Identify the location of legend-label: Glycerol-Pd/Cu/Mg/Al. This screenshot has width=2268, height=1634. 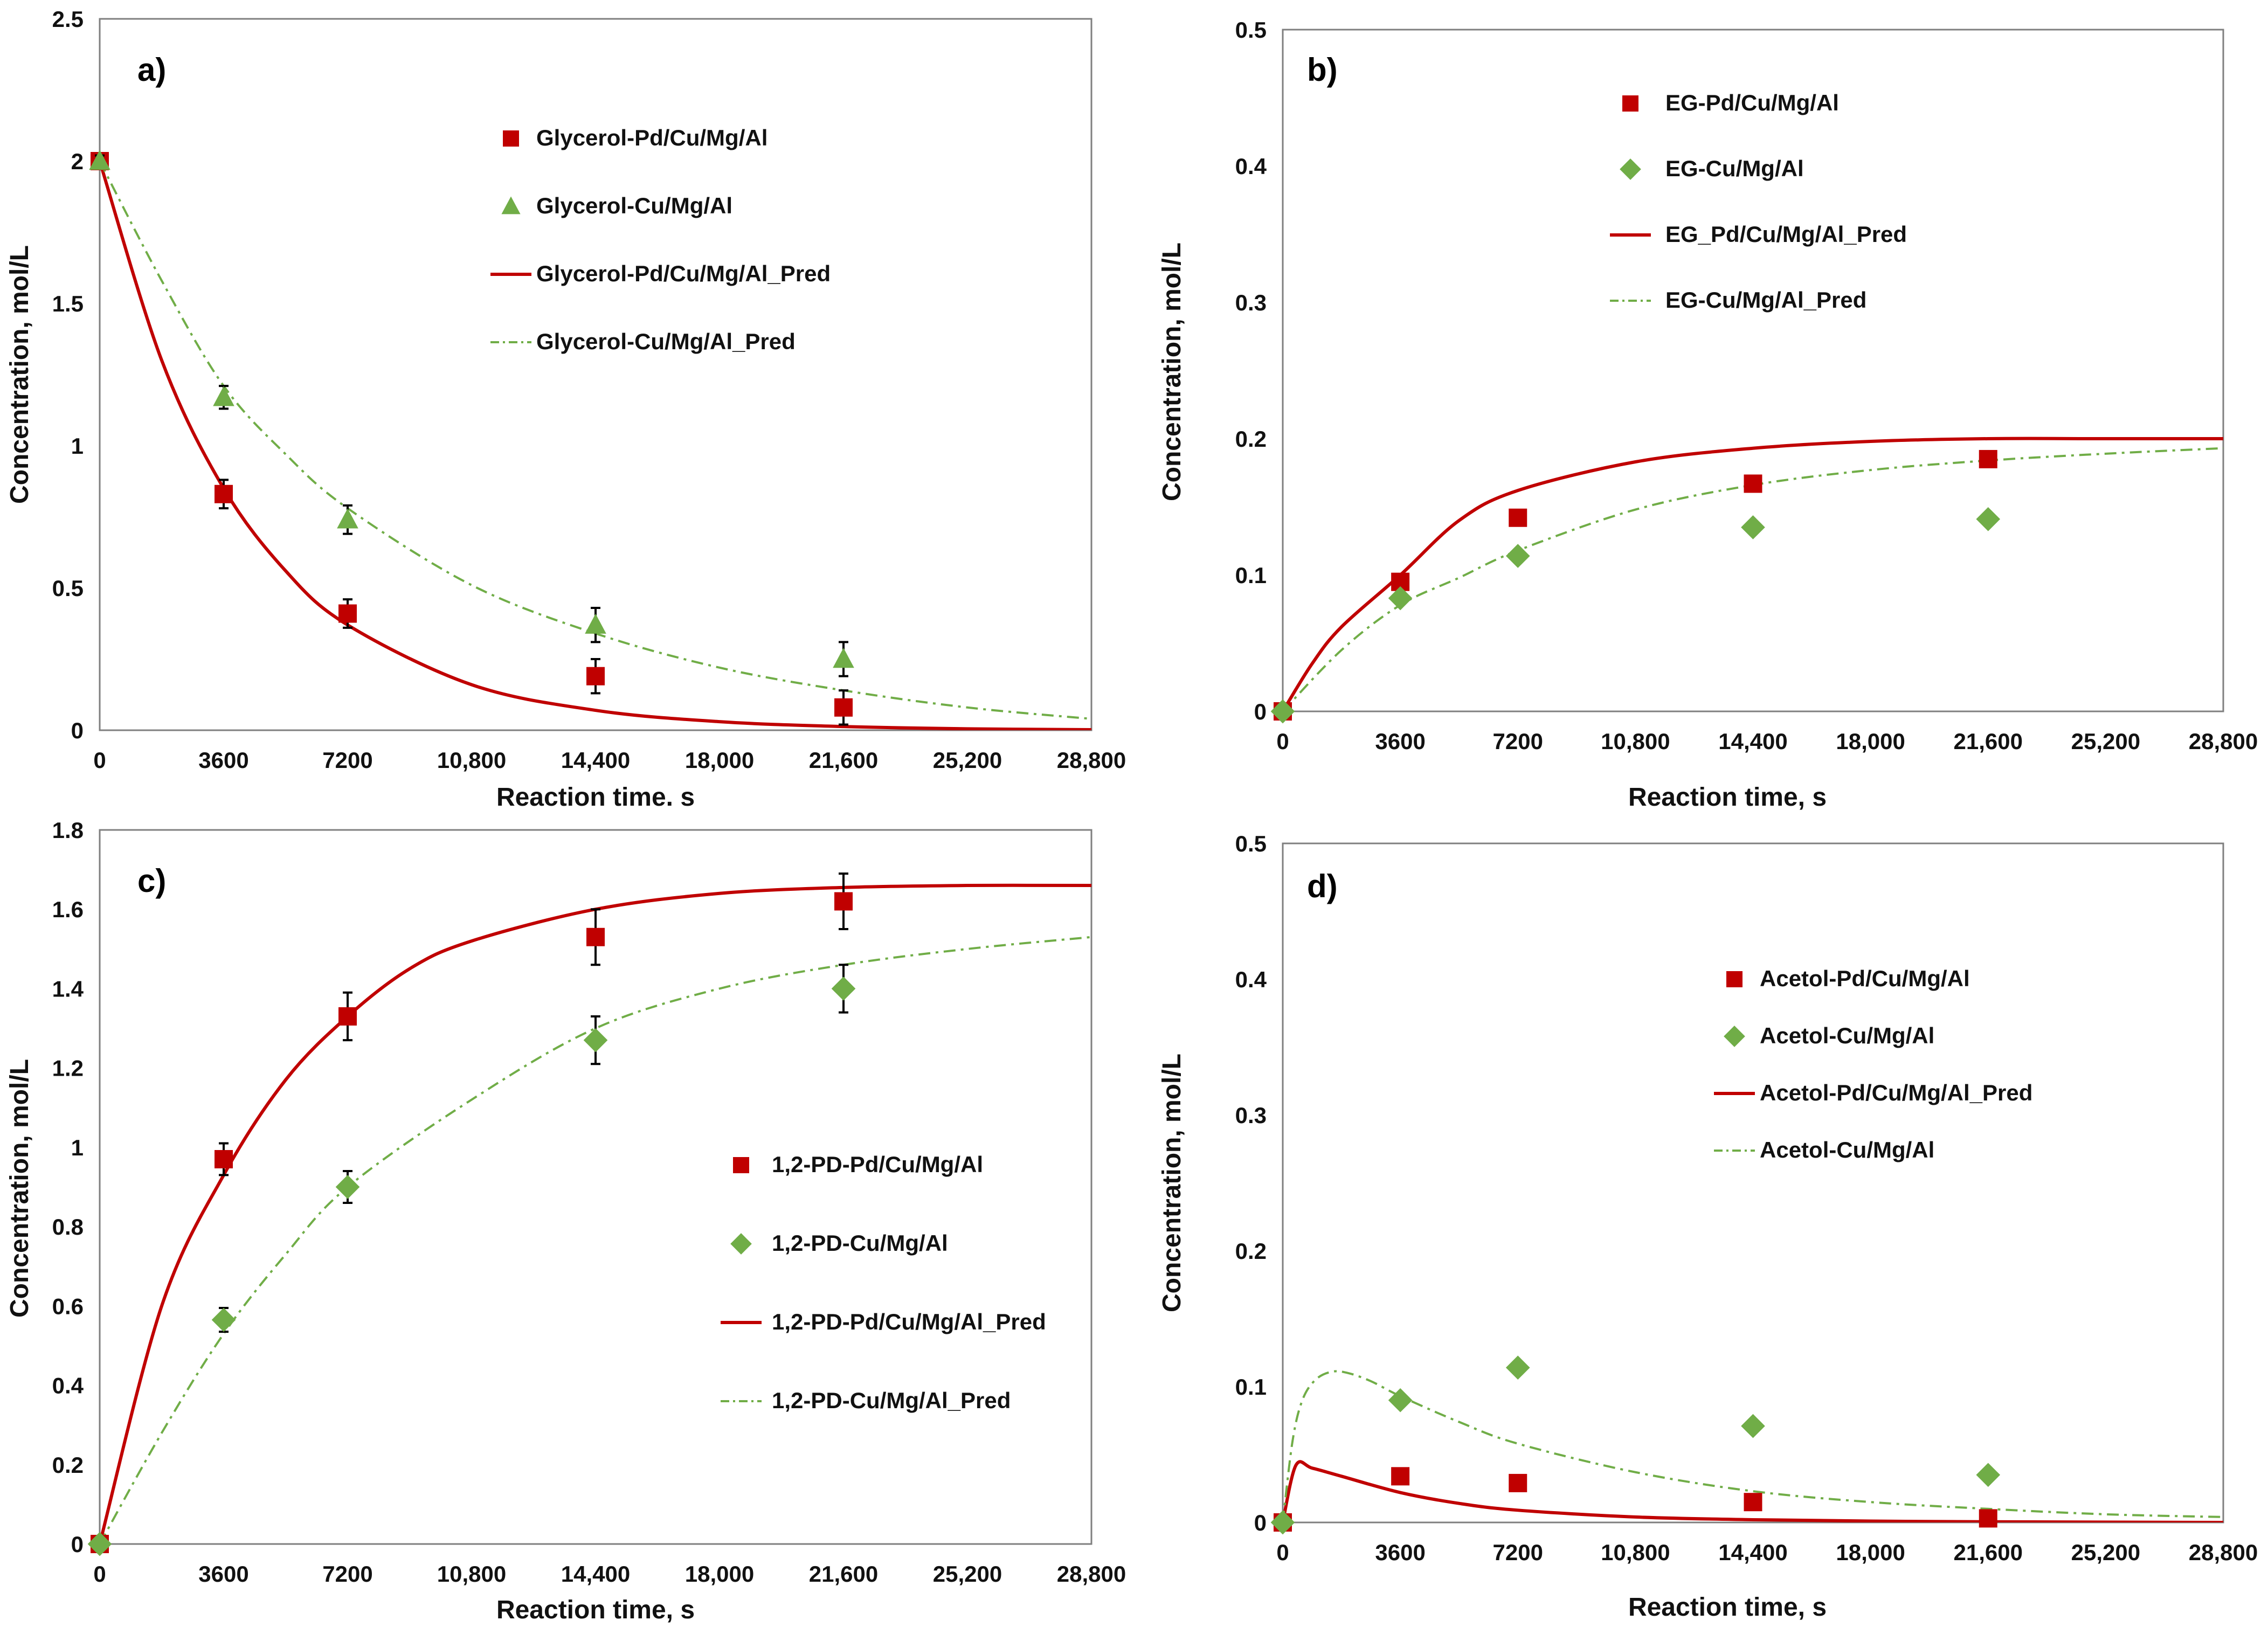
(651, 137).